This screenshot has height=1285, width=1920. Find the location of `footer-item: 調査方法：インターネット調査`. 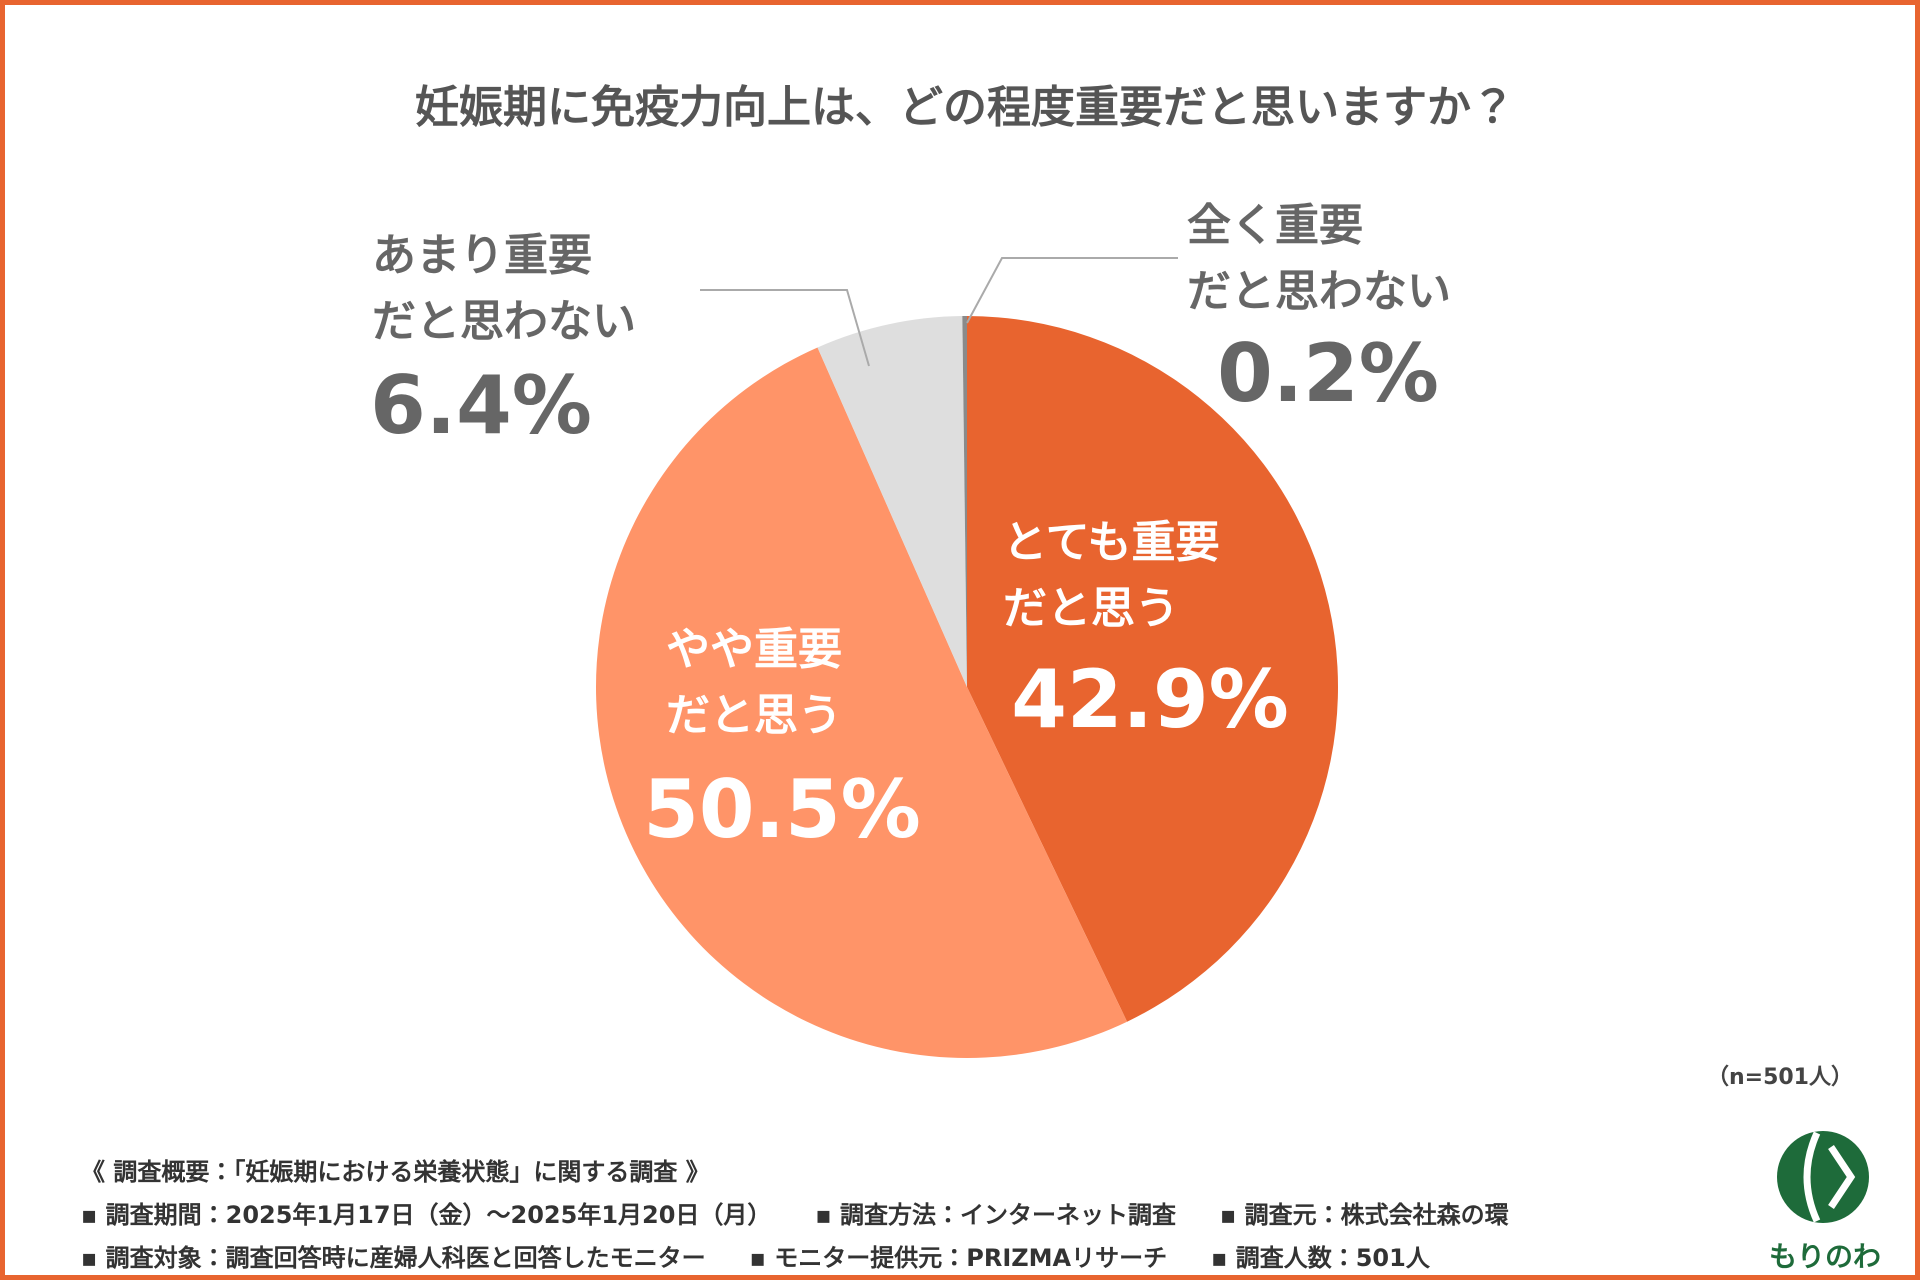

footer-item: 調査方法：インターネット調査 is located at coordinates (995, 1215).